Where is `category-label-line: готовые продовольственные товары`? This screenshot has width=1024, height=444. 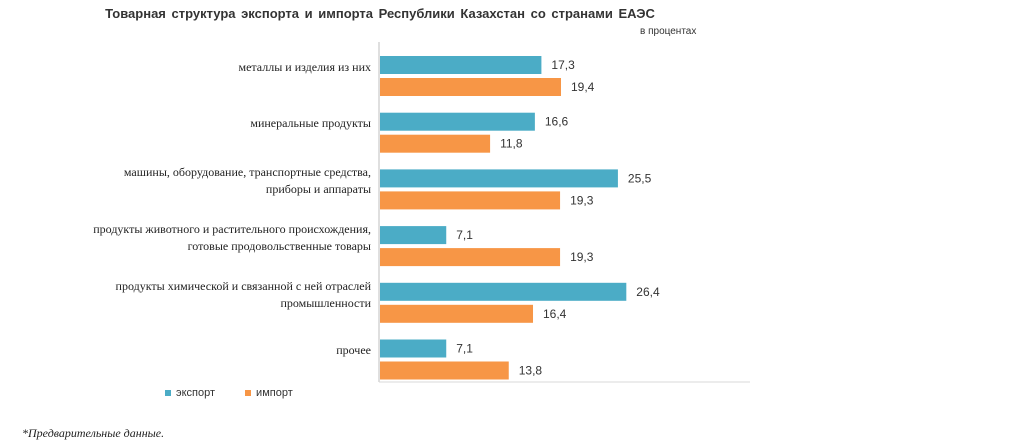
category-label-line: готовые продовольственные товары is located at coordinates (279, 246).